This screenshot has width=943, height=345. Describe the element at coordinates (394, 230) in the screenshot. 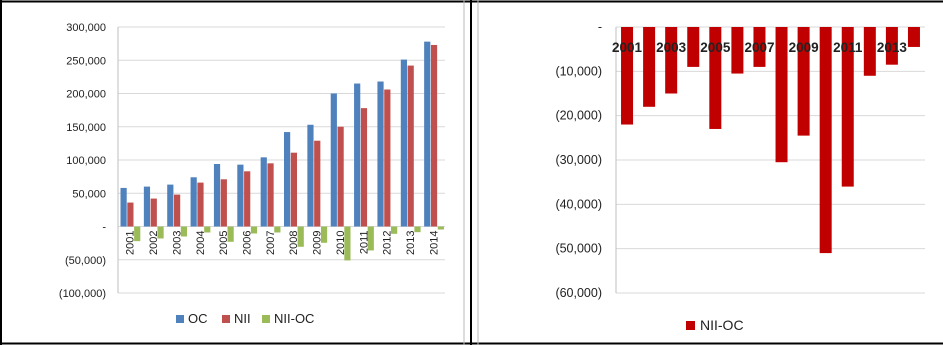

I see `bar-niioc-2012` at that location.